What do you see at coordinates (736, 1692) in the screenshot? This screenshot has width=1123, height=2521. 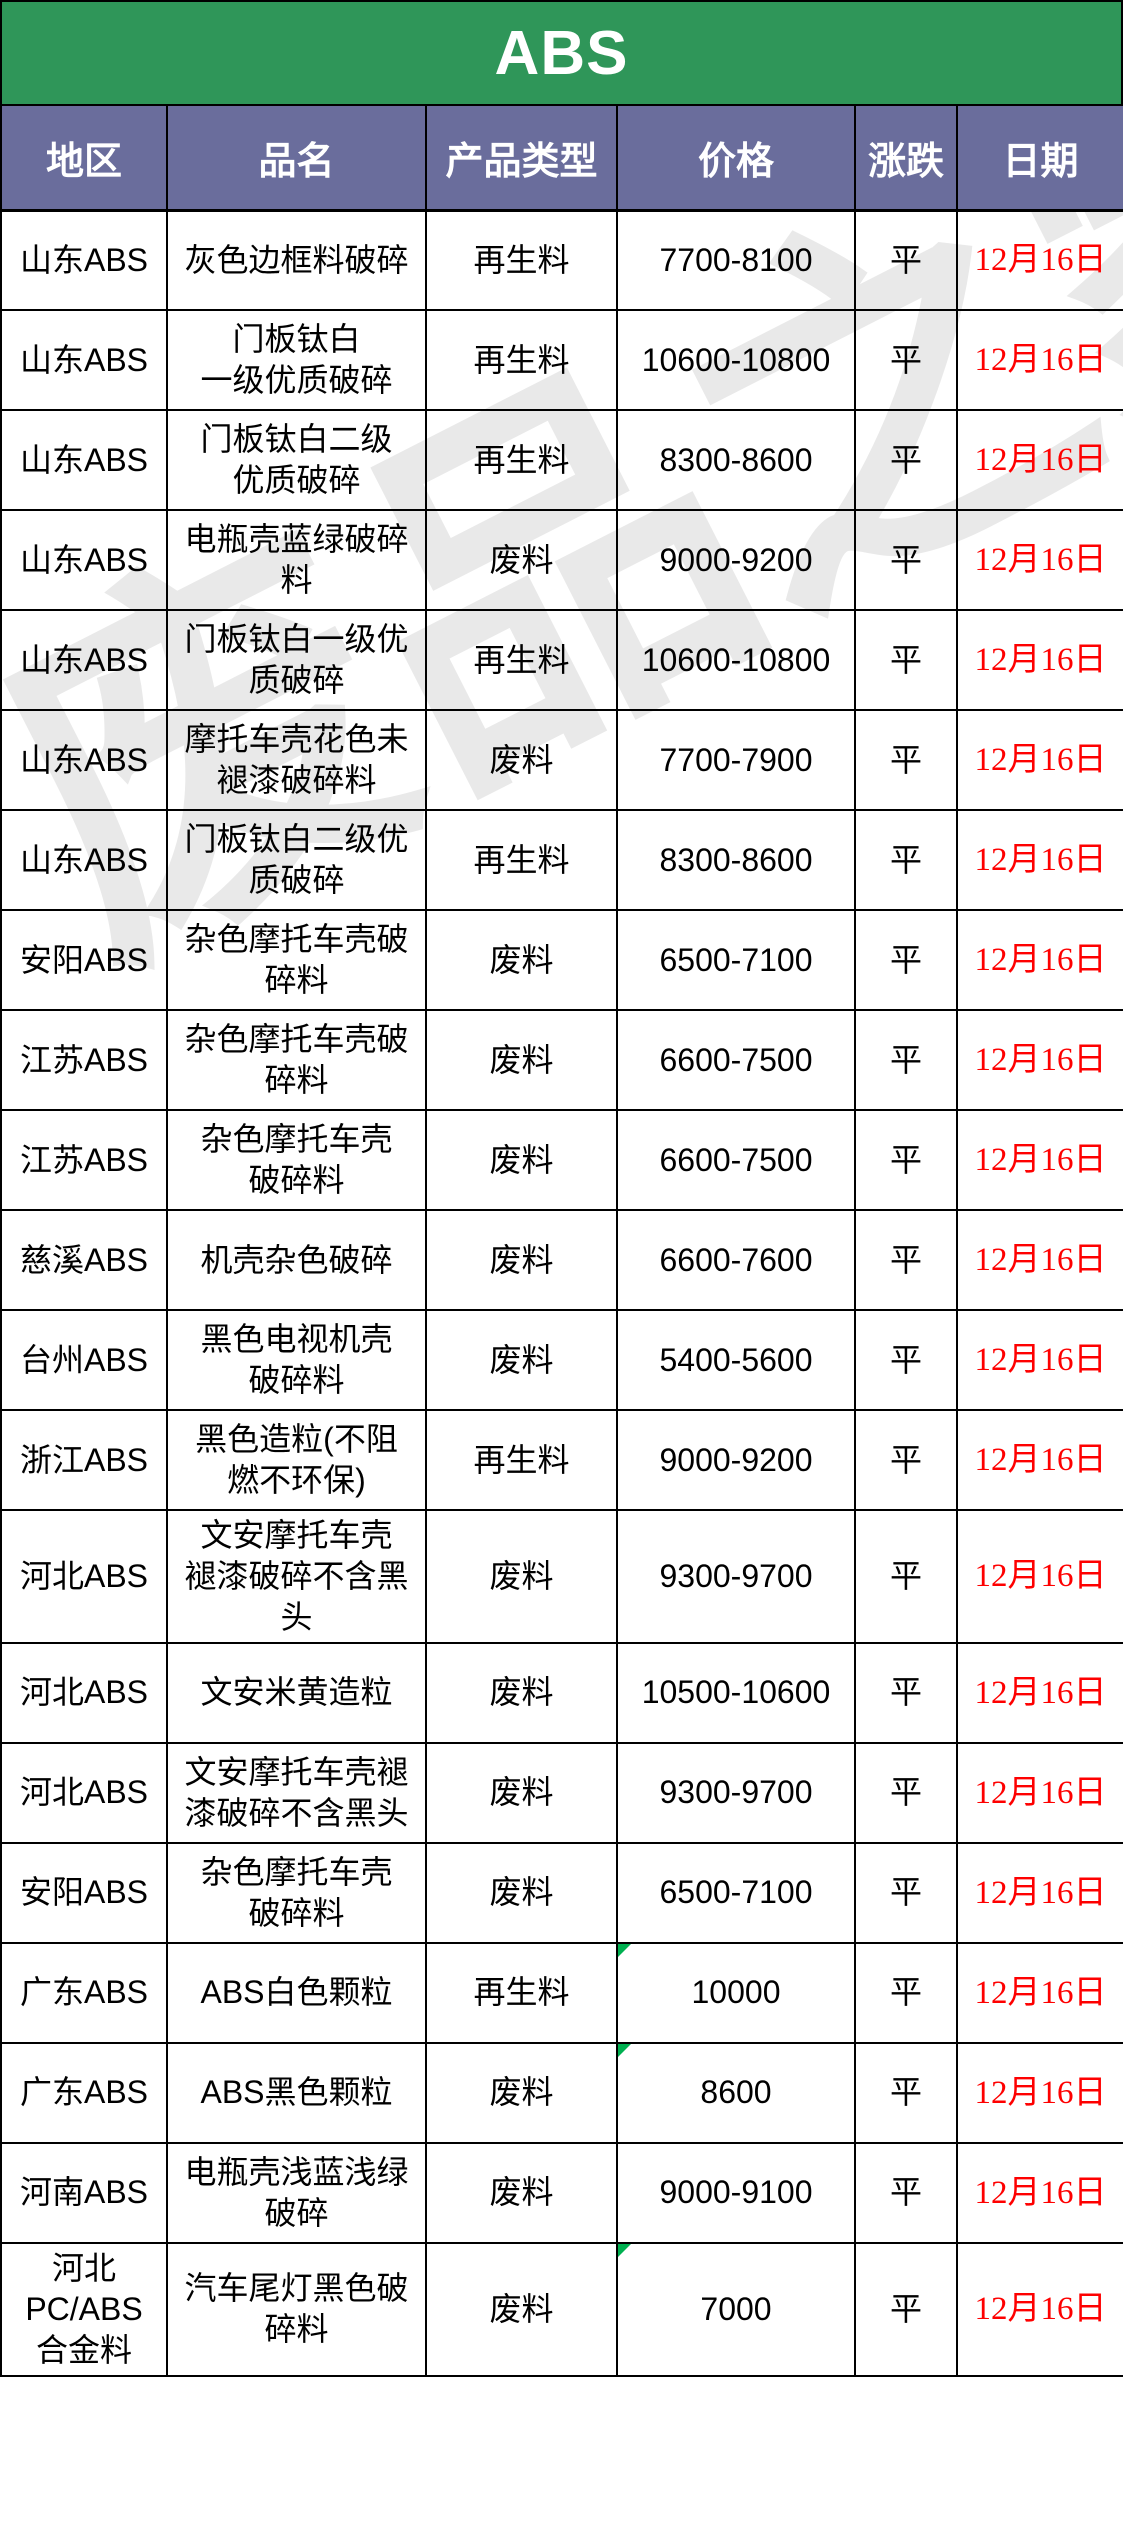 I see `cell-price: 10500-10600` at bounding box center [736, 1692].